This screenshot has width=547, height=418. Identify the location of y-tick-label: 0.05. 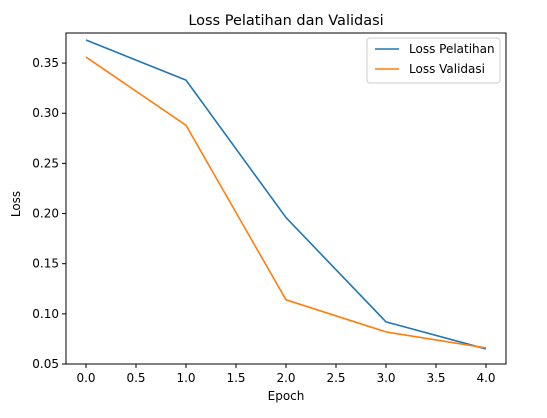
(45, 364).